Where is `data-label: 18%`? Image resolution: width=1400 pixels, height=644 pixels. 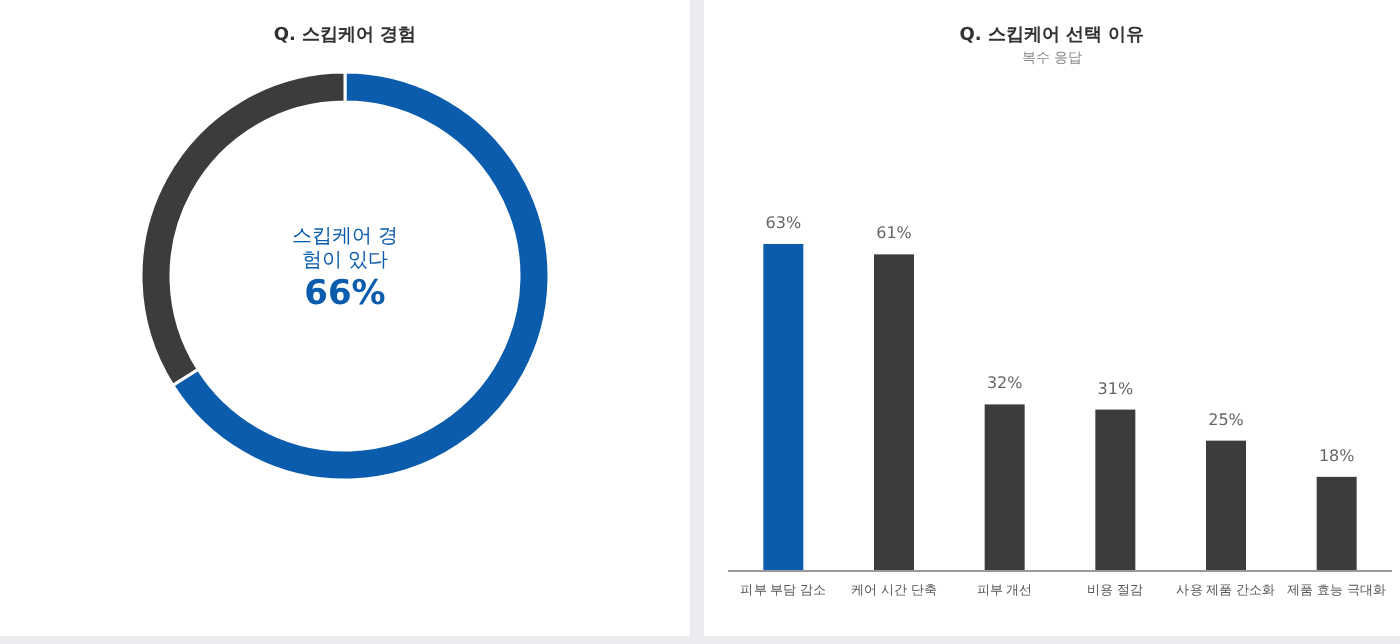
data-label: 18% is located at coordinates (1337, 455).